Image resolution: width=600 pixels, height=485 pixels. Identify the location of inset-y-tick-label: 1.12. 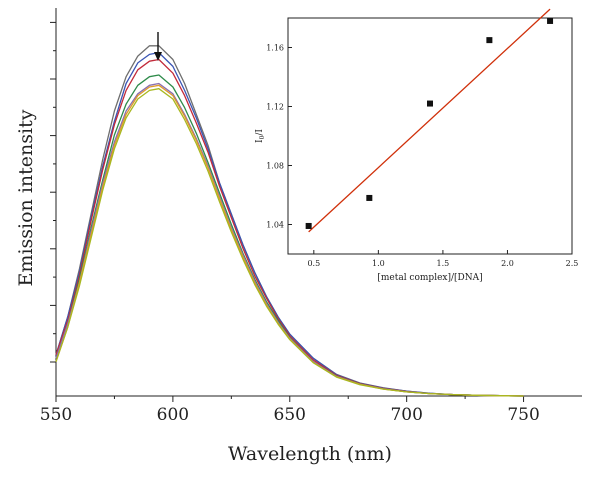
(275, 107).